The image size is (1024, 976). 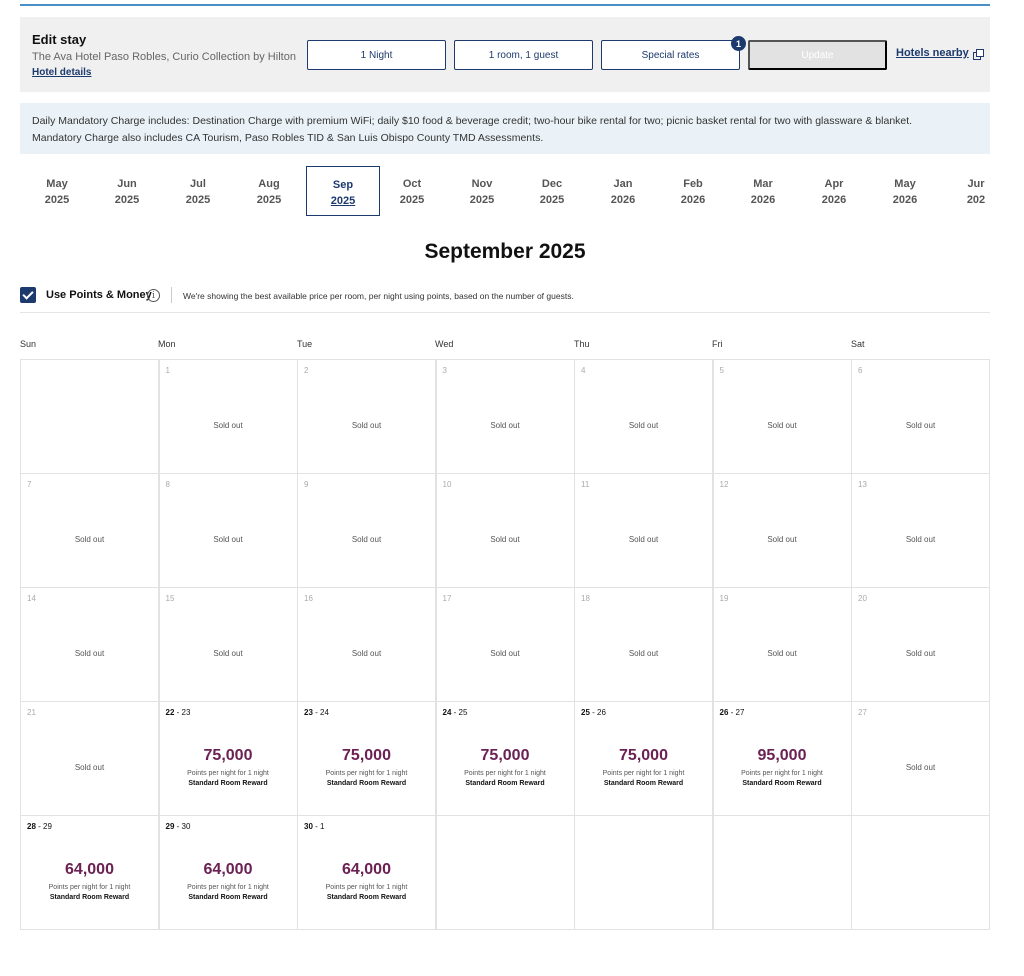 I want to click on month-name: Nov, so click(x=482, y=184).